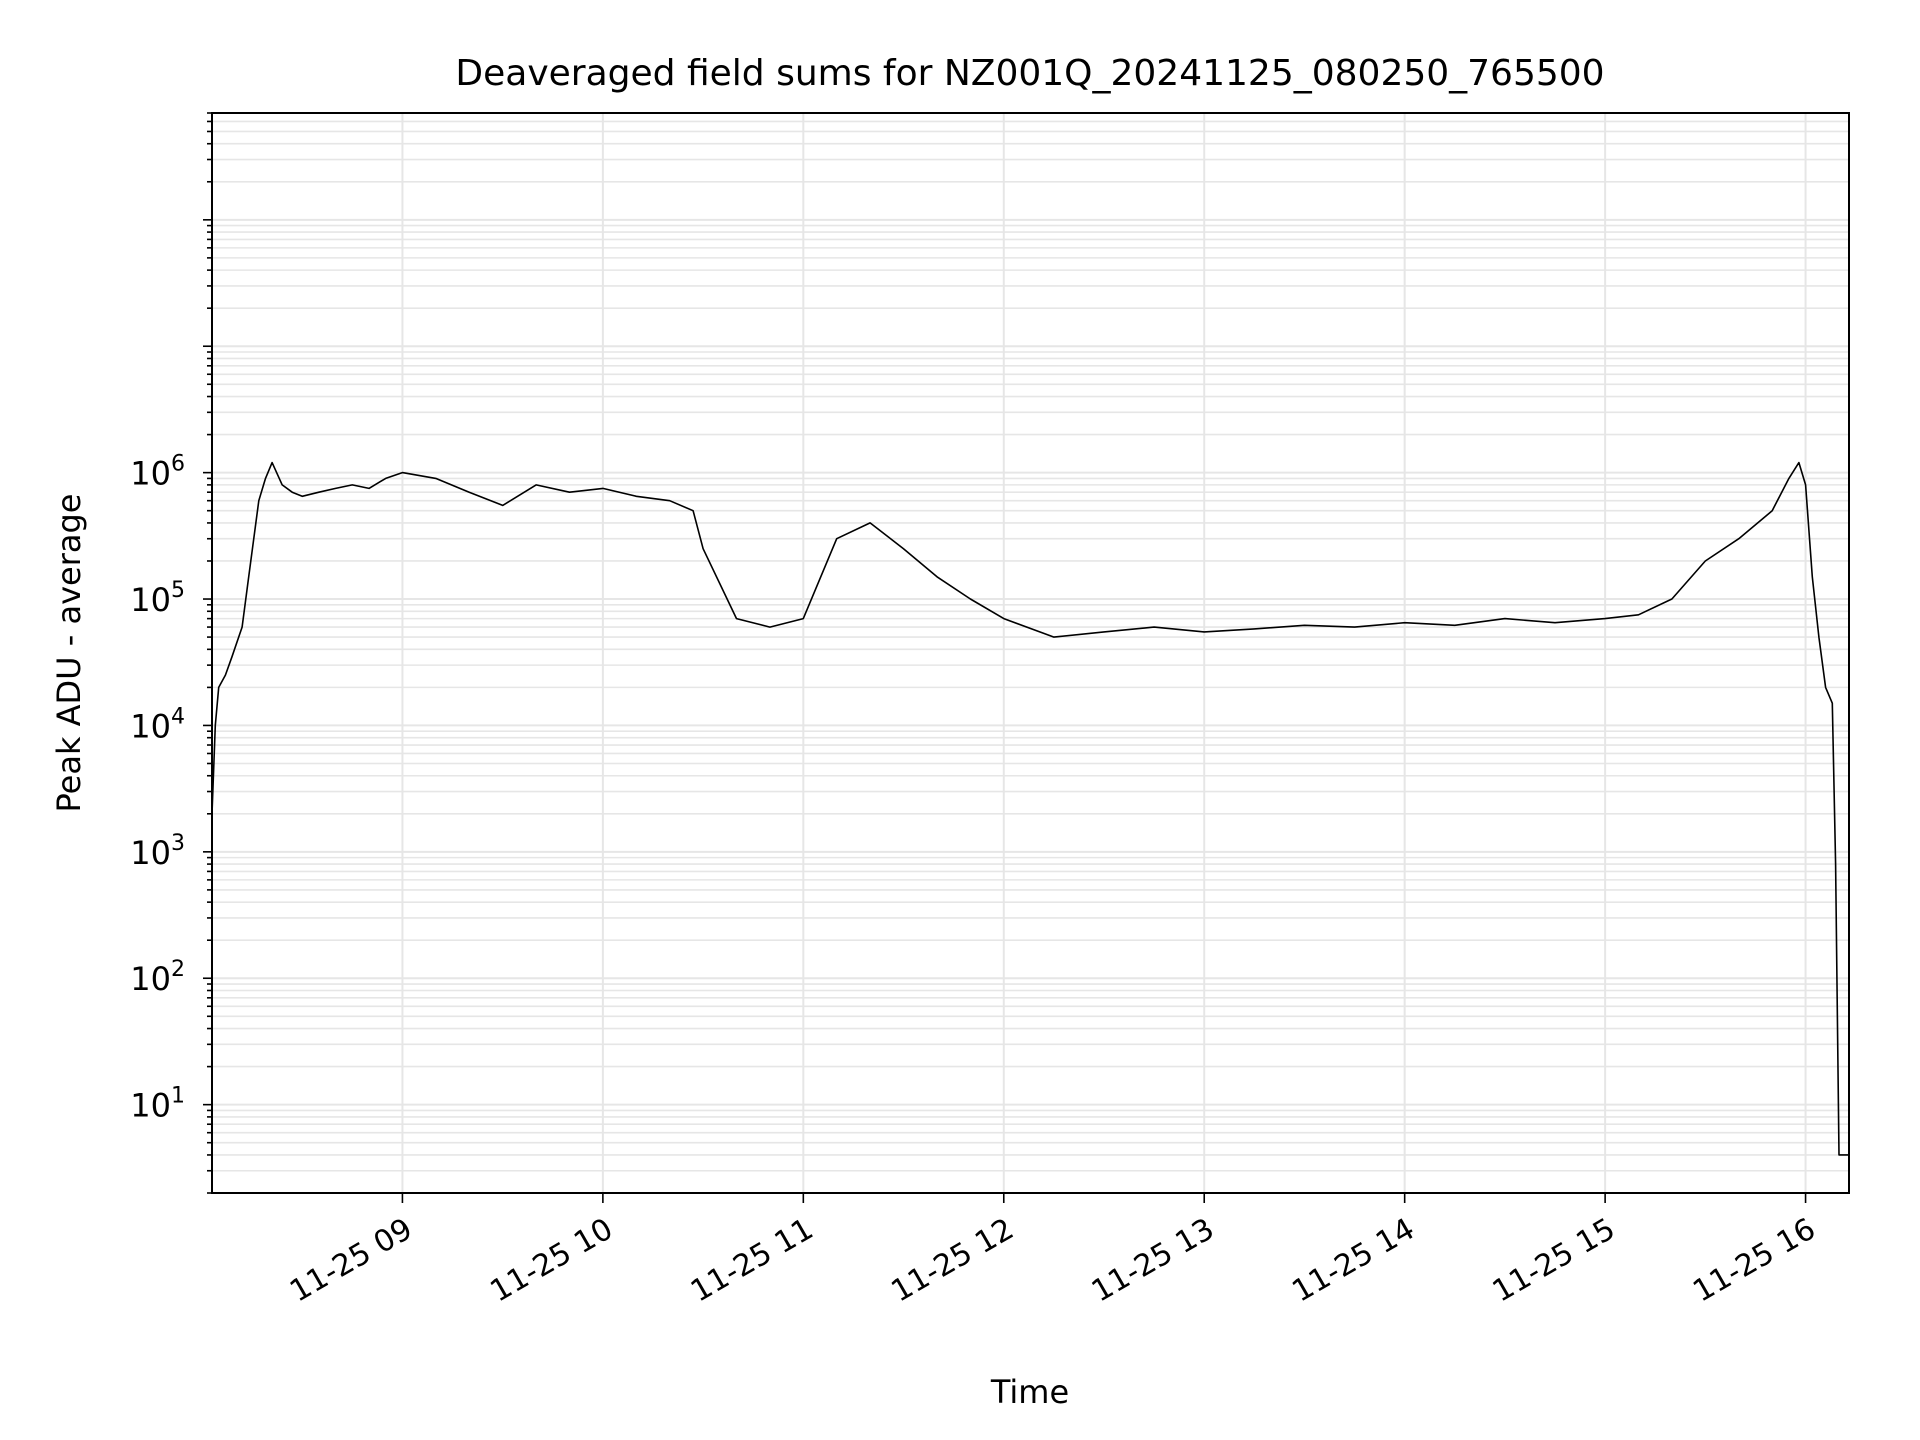 This screenshot has width=1920, height=1440. I want to click on y-tick-label: 105, so click(157, 598).